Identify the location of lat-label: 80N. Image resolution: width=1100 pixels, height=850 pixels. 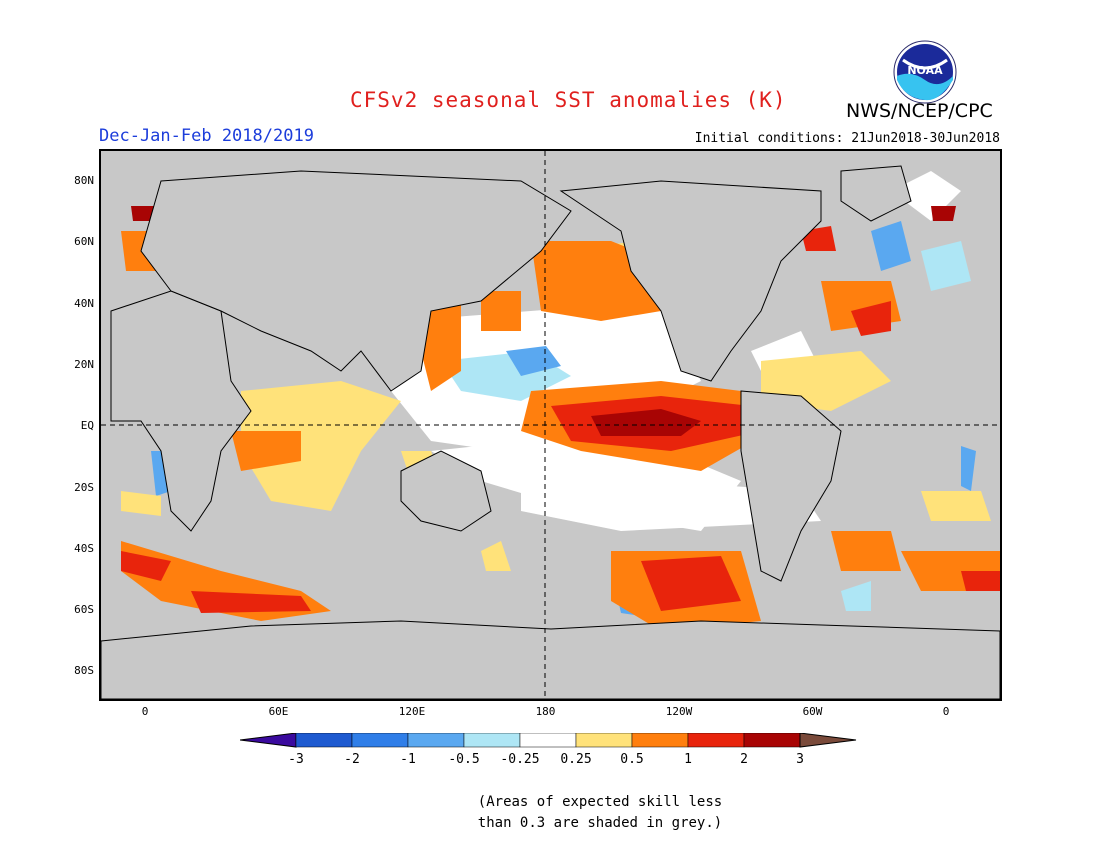
(84, 180).